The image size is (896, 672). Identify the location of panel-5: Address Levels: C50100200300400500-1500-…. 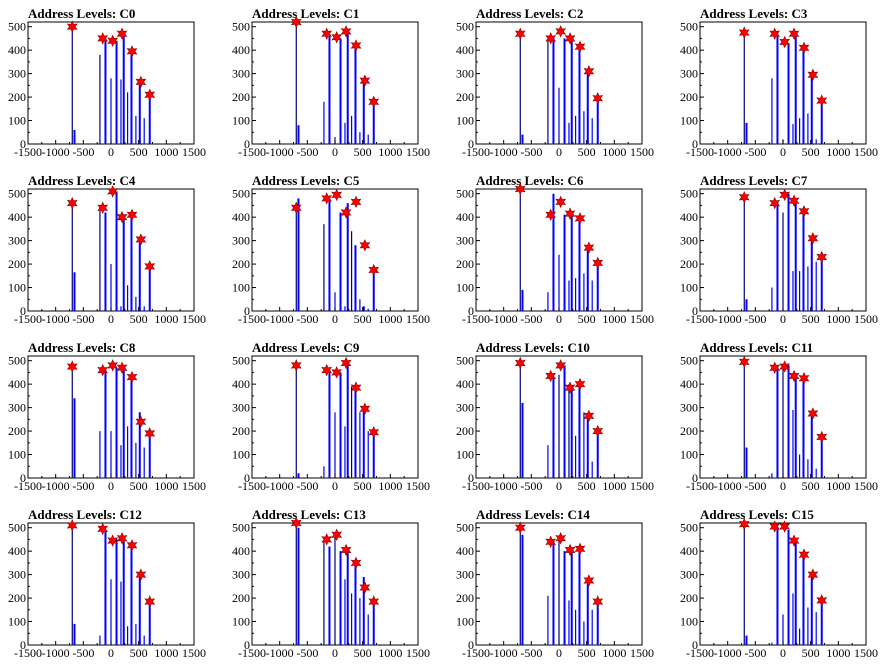
(331, 249).